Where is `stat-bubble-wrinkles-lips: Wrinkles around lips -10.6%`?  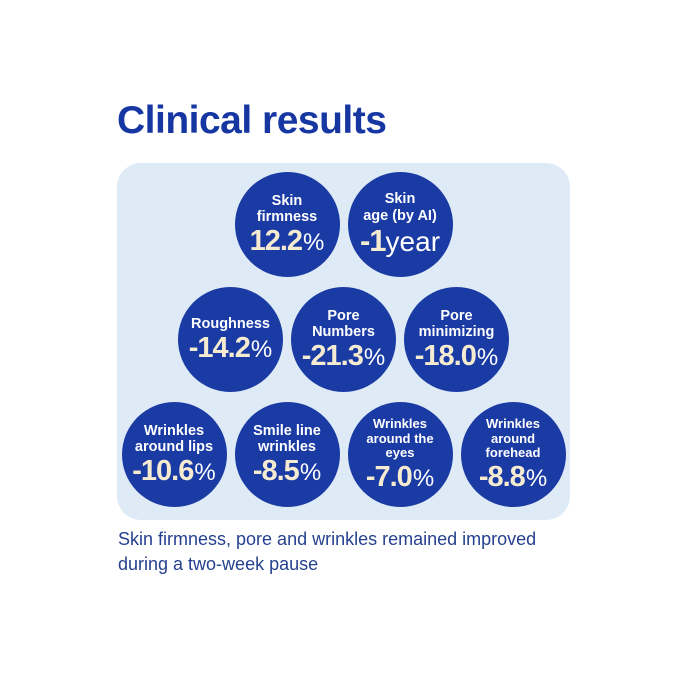 stat-bubble-wrinkles-lips: Wrinkles around lips -10.6% is located at coordinates (174, 454).